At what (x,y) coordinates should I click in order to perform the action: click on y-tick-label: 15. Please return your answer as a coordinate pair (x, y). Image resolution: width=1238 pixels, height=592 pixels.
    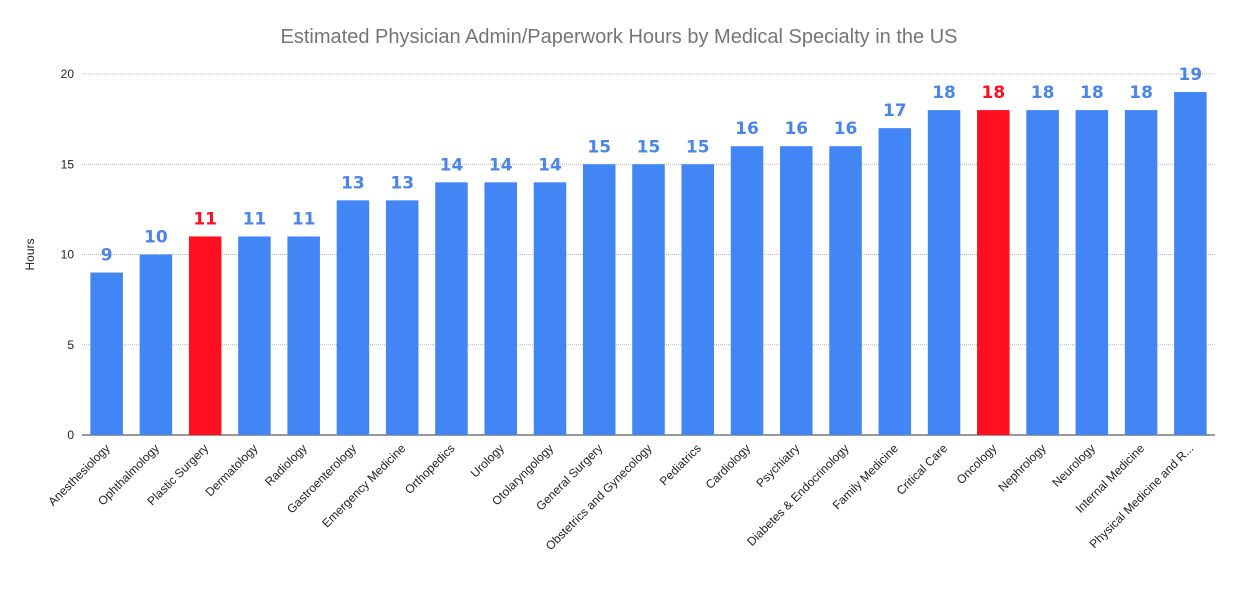
    Looking at the image, I should click on (68, 164).